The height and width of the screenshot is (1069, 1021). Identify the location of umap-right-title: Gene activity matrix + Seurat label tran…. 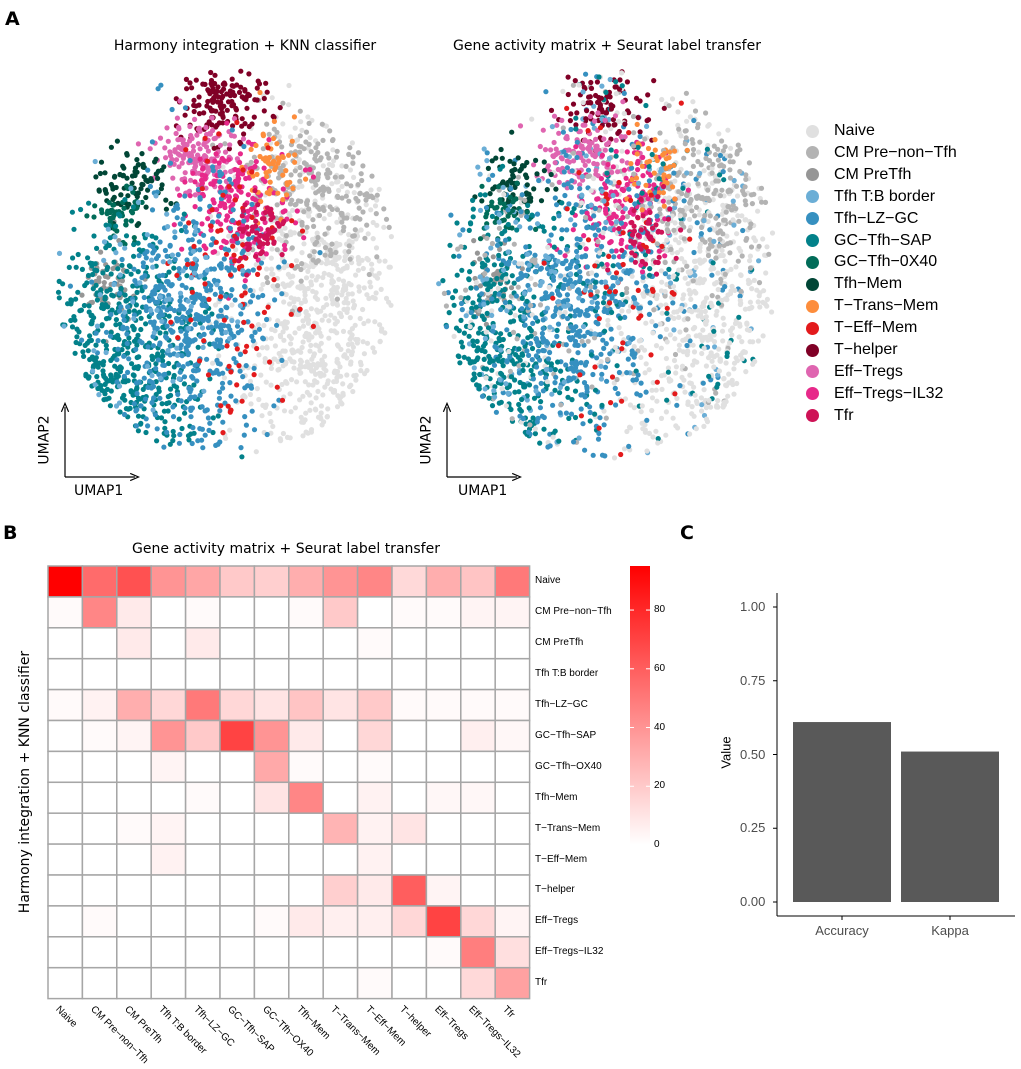
(607, 46).